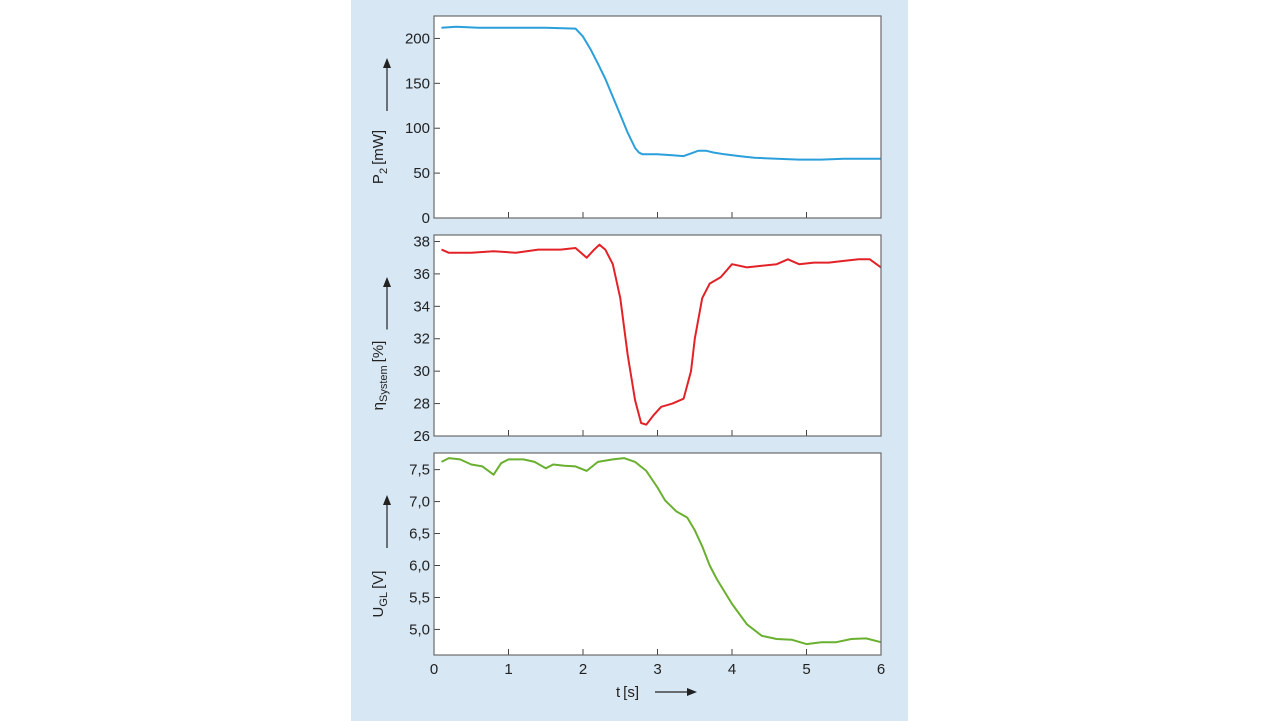 The image size is (1280, 721). Describe the element at coordinates (661, 551) in the screenshot. I see `voltage-series-line` at that location.